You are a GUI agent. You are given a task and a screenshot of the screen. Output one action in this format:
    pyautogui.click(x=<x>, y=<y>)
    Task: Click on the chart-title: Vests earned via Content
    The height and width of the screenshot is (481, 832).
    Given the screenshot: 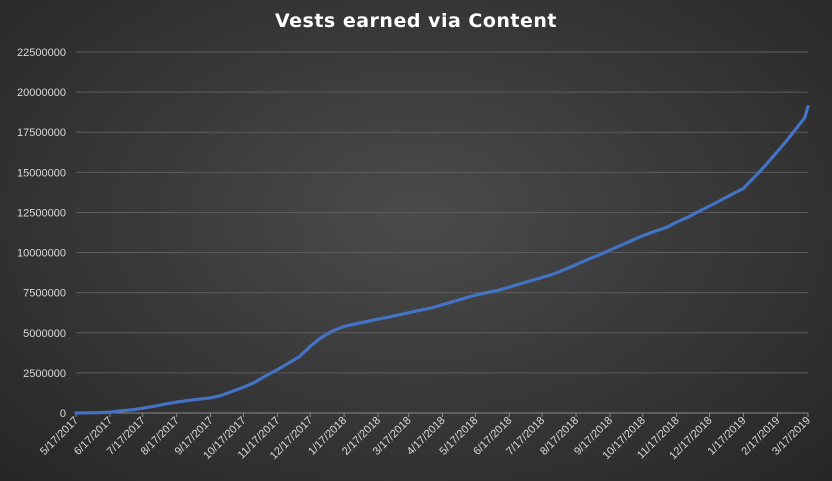 What is the action you would take?
    pyautogui.click(x=415, y=21)
    